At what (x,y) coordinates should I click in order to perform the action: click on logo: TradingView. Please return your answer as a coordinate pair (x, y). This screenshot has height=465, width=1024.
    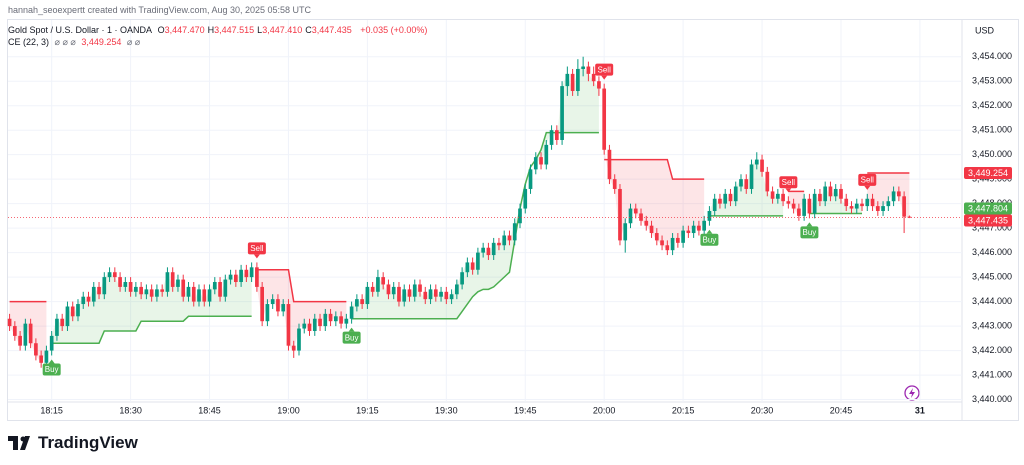
    Looking at the image, I should click on (73, 443).